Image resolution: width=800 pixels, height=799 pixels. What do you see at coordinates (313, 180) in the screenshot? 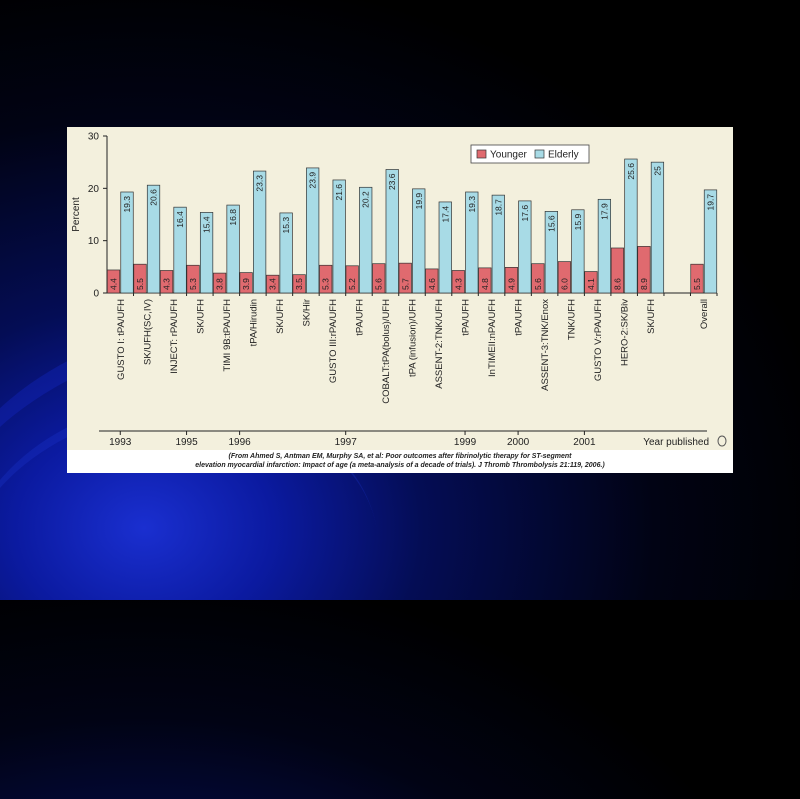
I see `bar-label-elderly: 23.9` at bounding box center [313, 180].